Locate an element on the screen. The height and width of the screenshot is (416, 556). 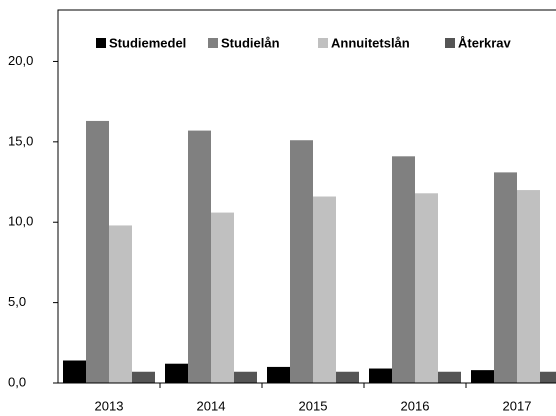
x-tick-label: 2016 is located at coordinates (415, 405).